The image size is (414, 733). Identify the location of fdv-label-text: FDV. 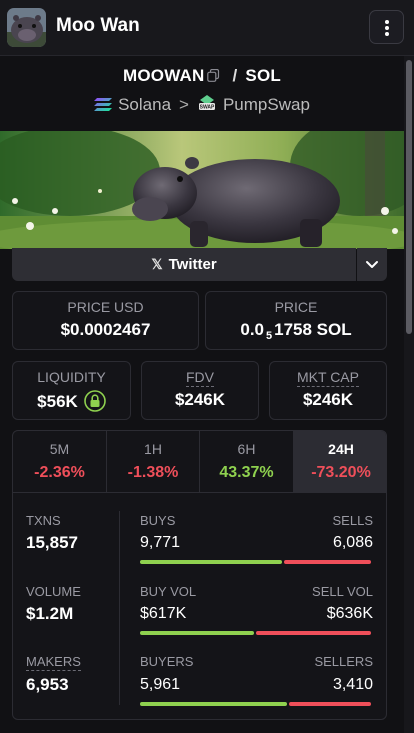
(200, 378).